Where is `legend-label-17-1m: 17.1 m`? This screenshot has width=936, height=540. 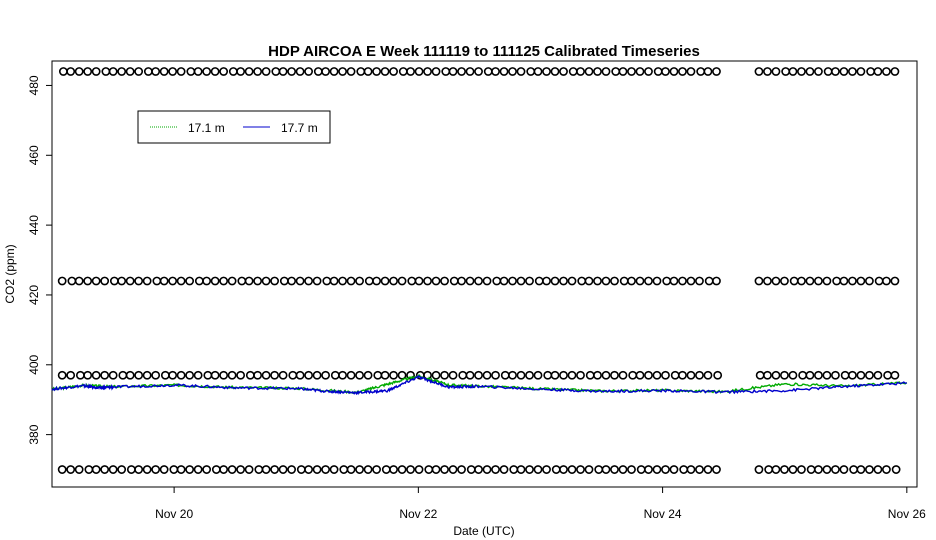
legend-label-17-1m: 17.1 m is located at coordinates (206, 128).